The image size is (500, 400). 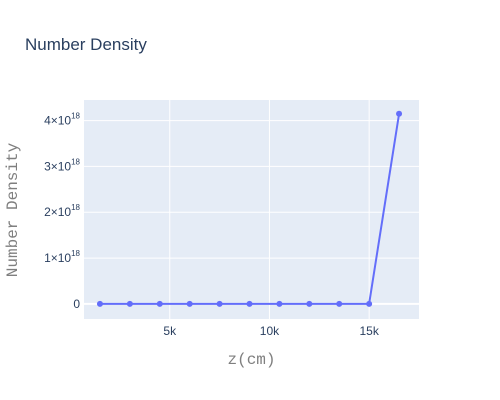 I want to click on y-tick-label: 4×10¹⁸, so click(x=62, y=120).